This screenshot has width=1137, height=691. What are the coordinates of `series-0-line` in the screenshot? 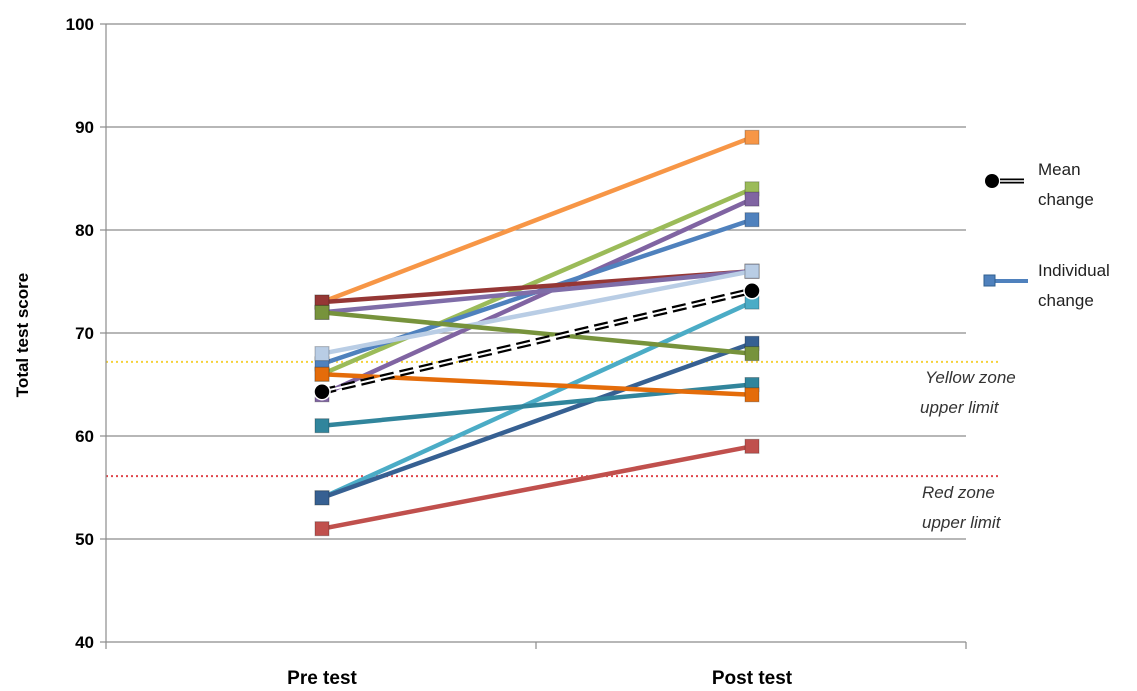 It's located at (537, 220).